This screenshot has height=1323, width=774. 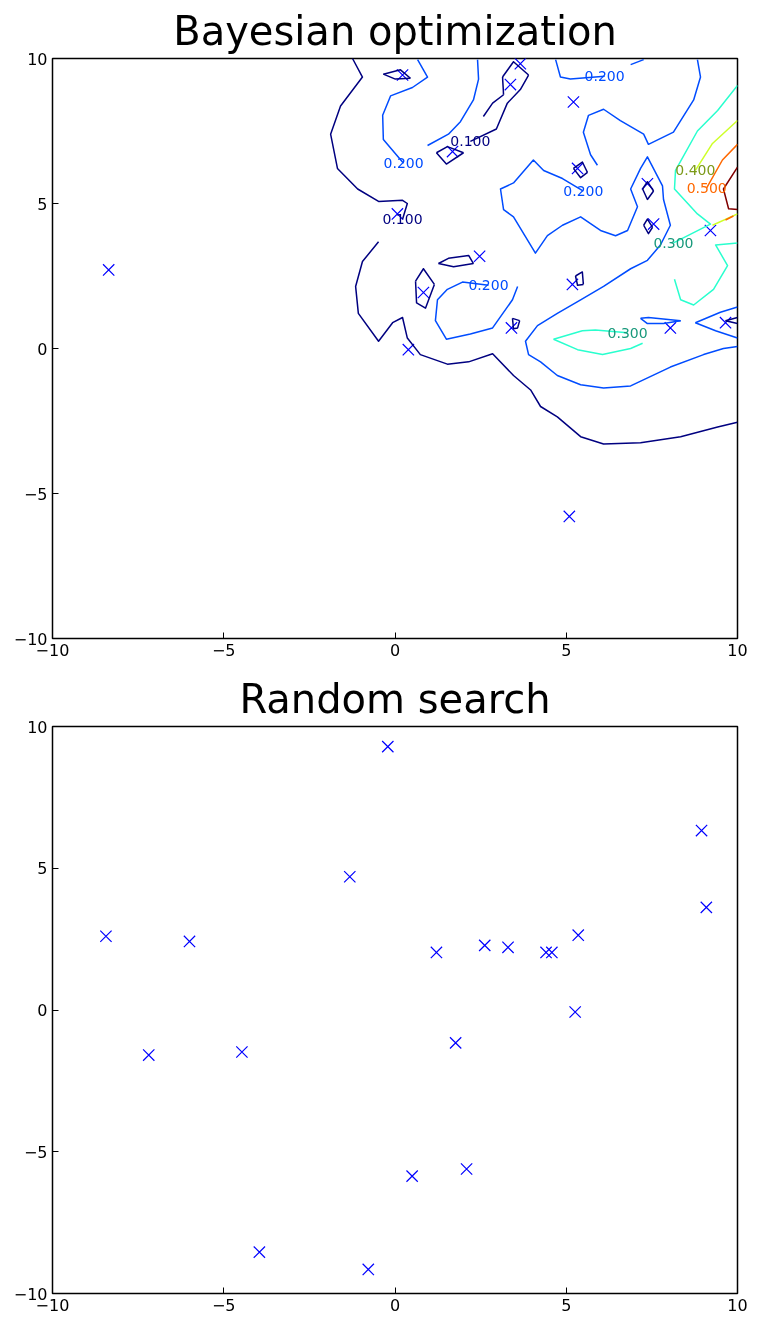 What do you see at coordinates (395, 30) in the screenshot?
I see `chart-title: Bayesian optimization` at bounding box center [395, 30].